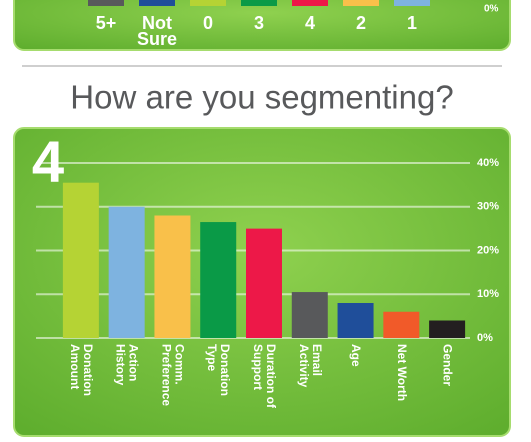  I want to click on x-tick-label: Not Sure, so click(157, 31).